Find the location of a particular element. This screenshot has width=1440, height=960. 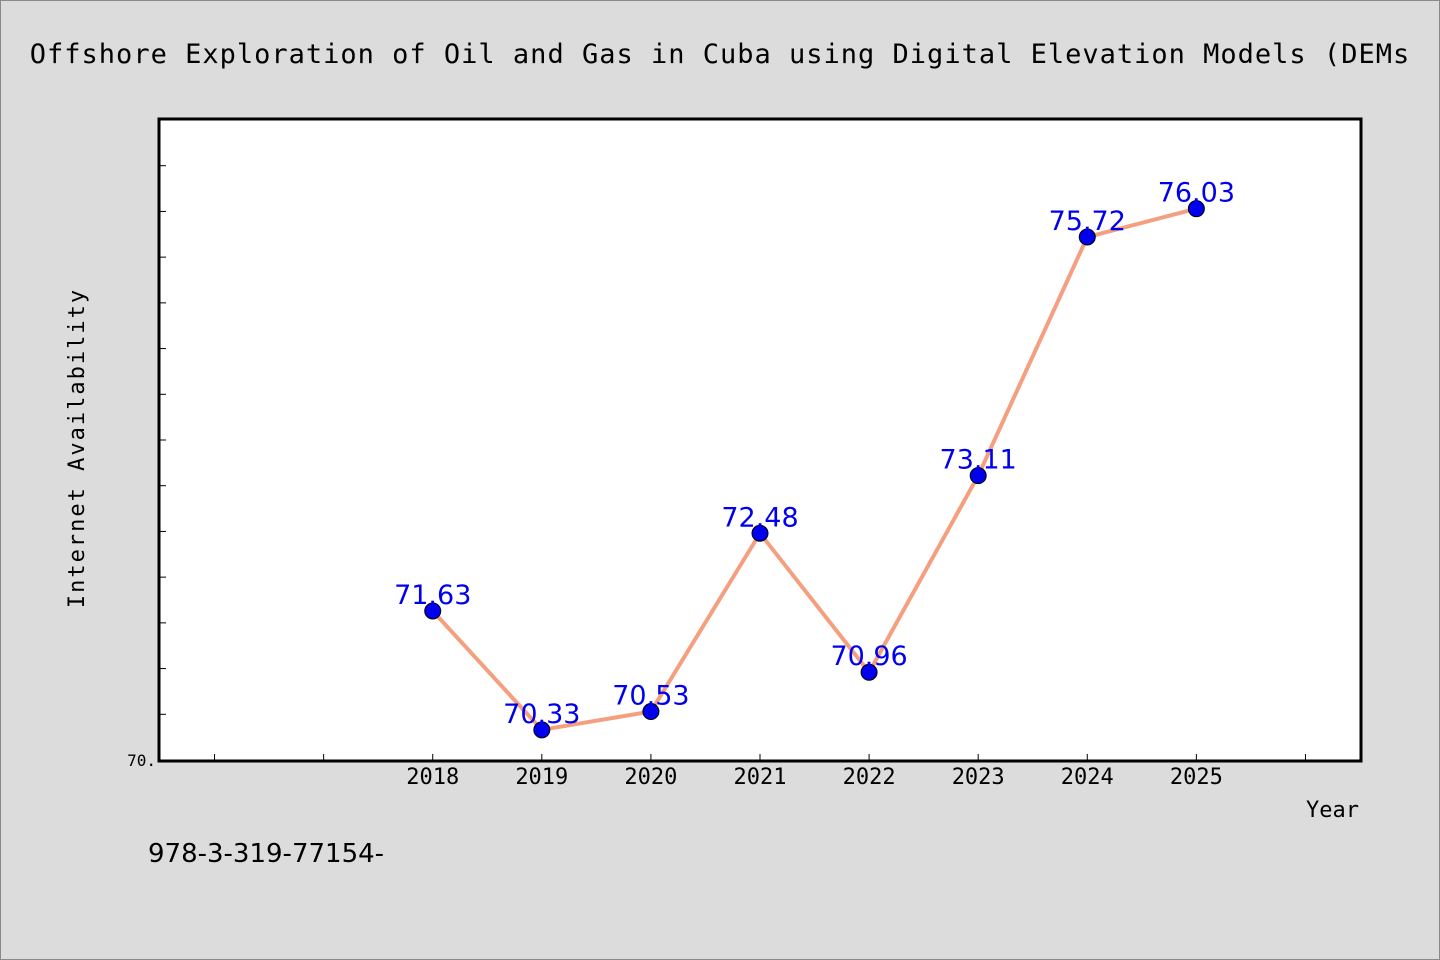

data-label: 71.63 is located at coordinates (432, 595).